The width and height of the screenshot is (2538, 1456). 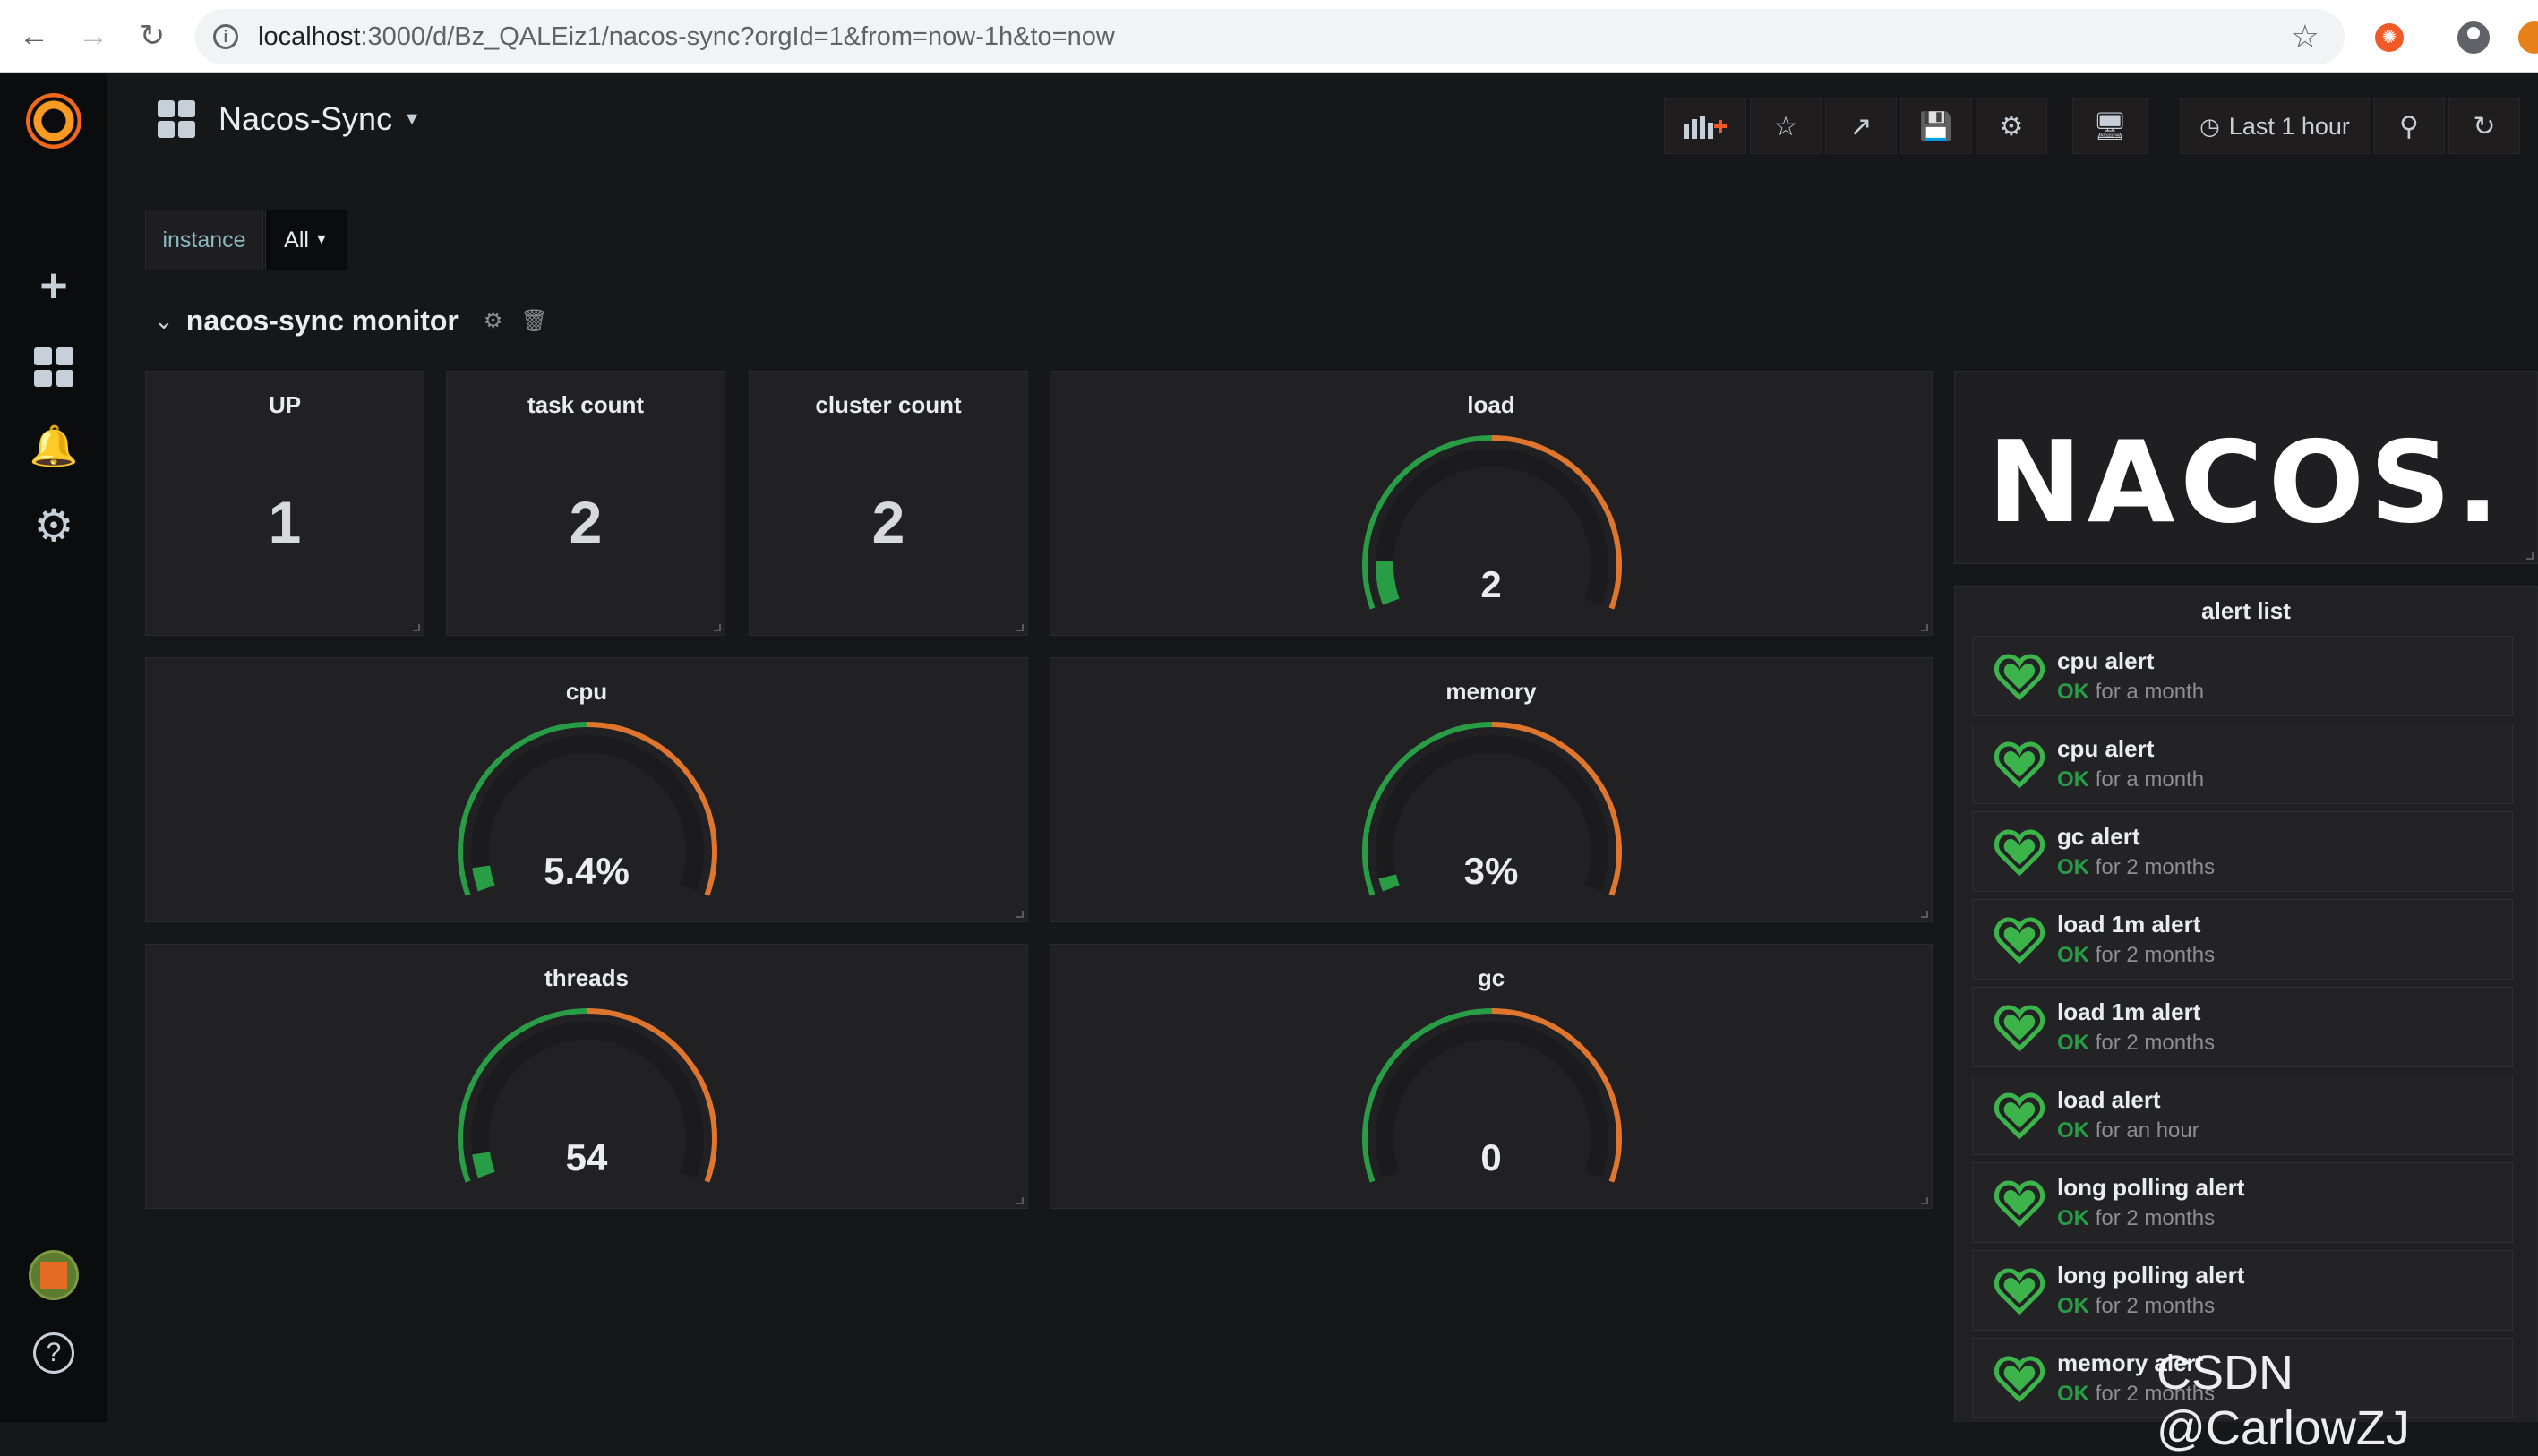 I want to click on dashboard-picker: Nacos-Sync ▼, so click(x=289, y=119).